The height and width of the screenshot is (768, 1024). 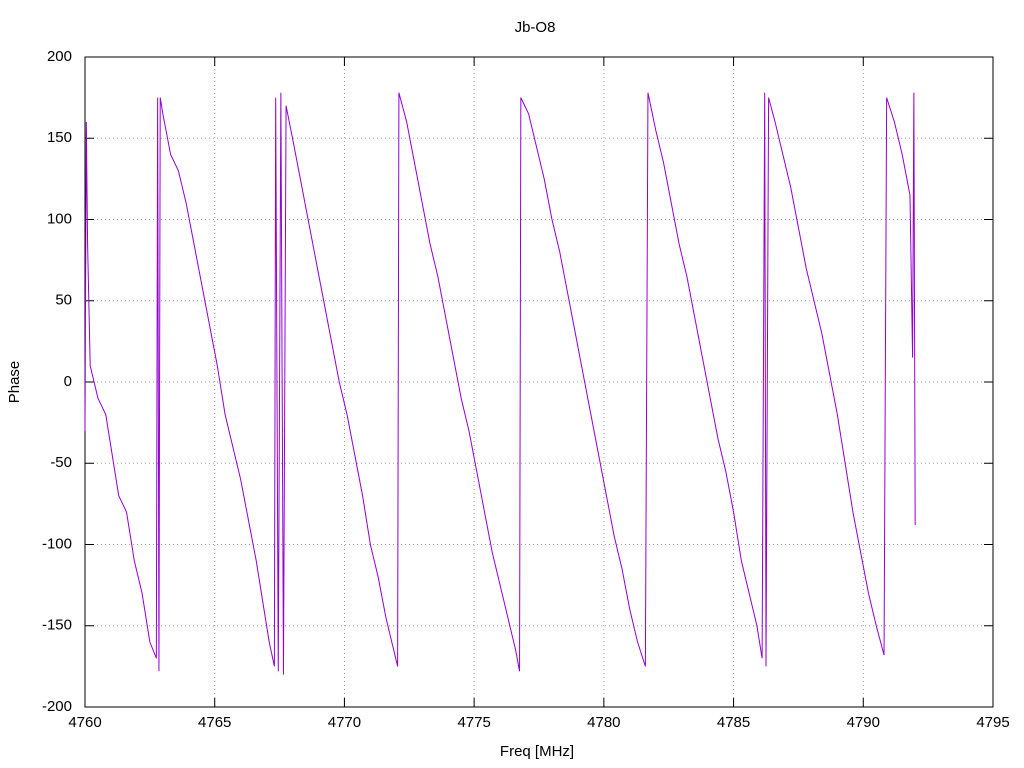 I want to click on x-axis-label: Freq [MHz], so click(x=537, y=751).